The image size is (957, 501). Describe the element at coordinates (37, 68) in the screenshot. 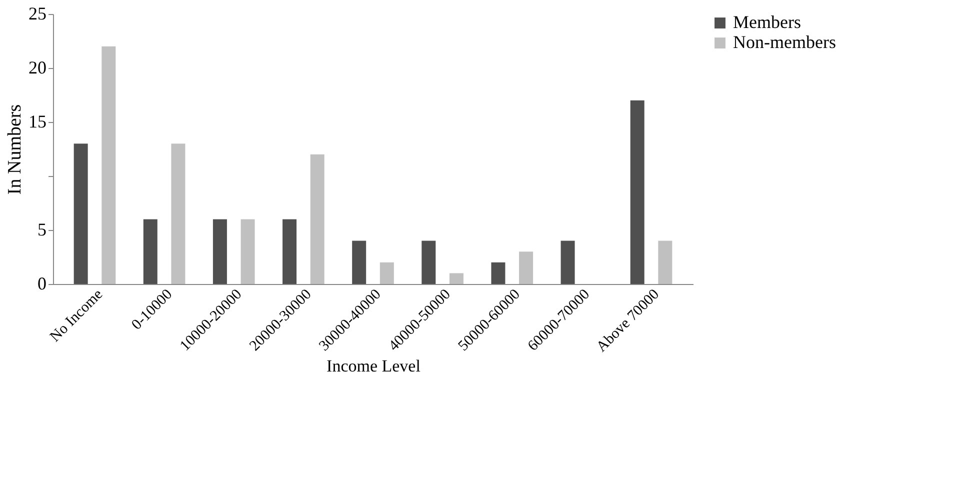

I see `y-tick-label: 20` at that location.